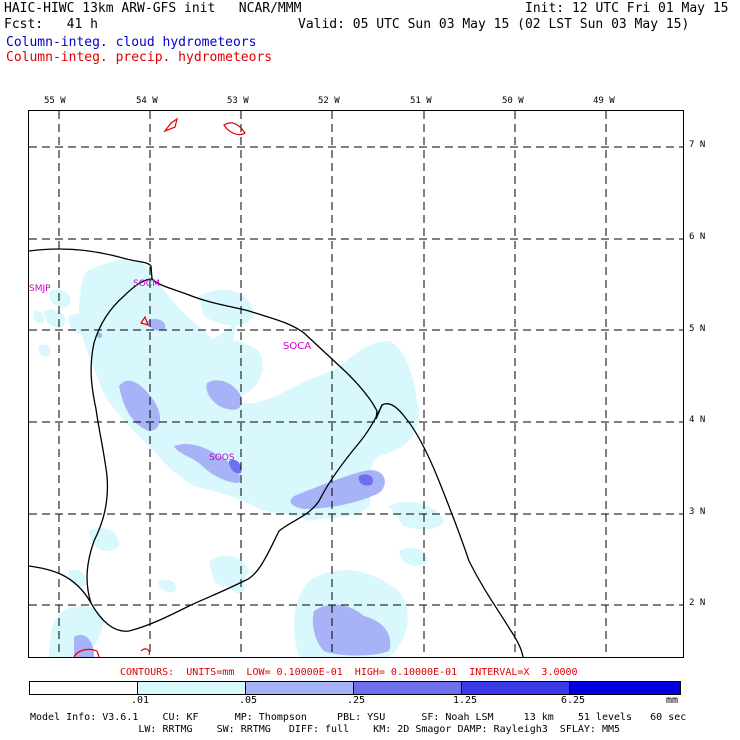  Describe the element at coordinates (153, 8) in the screenshot. I see `plot-title: HAIC-HIWC 13km ARW-GFS init NCAR/MMM` at that location.